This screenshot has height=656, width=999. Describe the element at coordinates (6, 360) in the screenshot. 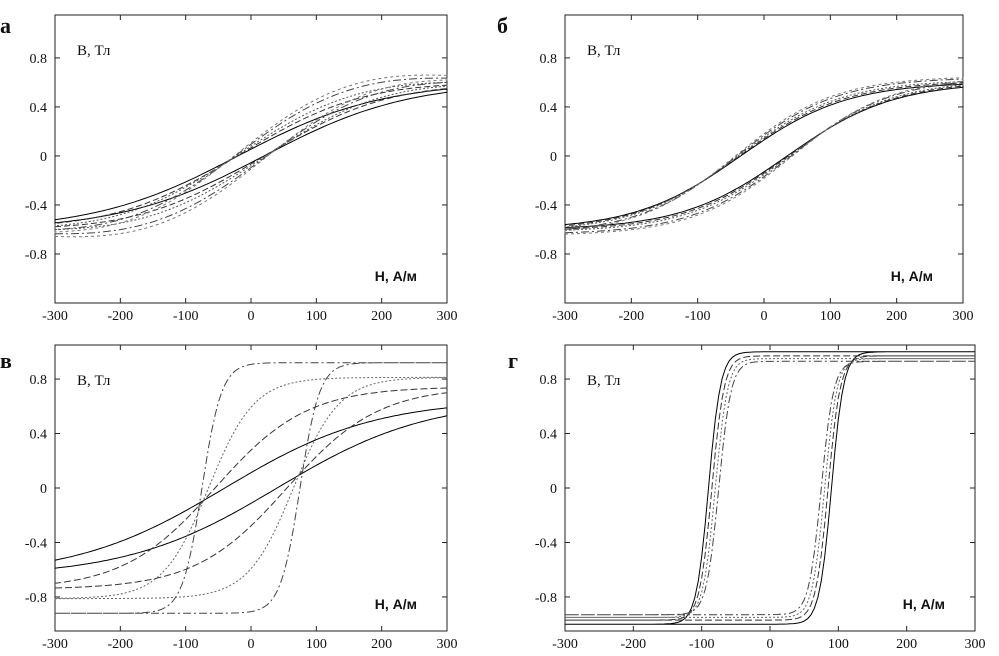

I see `panel-label: в` at that location.